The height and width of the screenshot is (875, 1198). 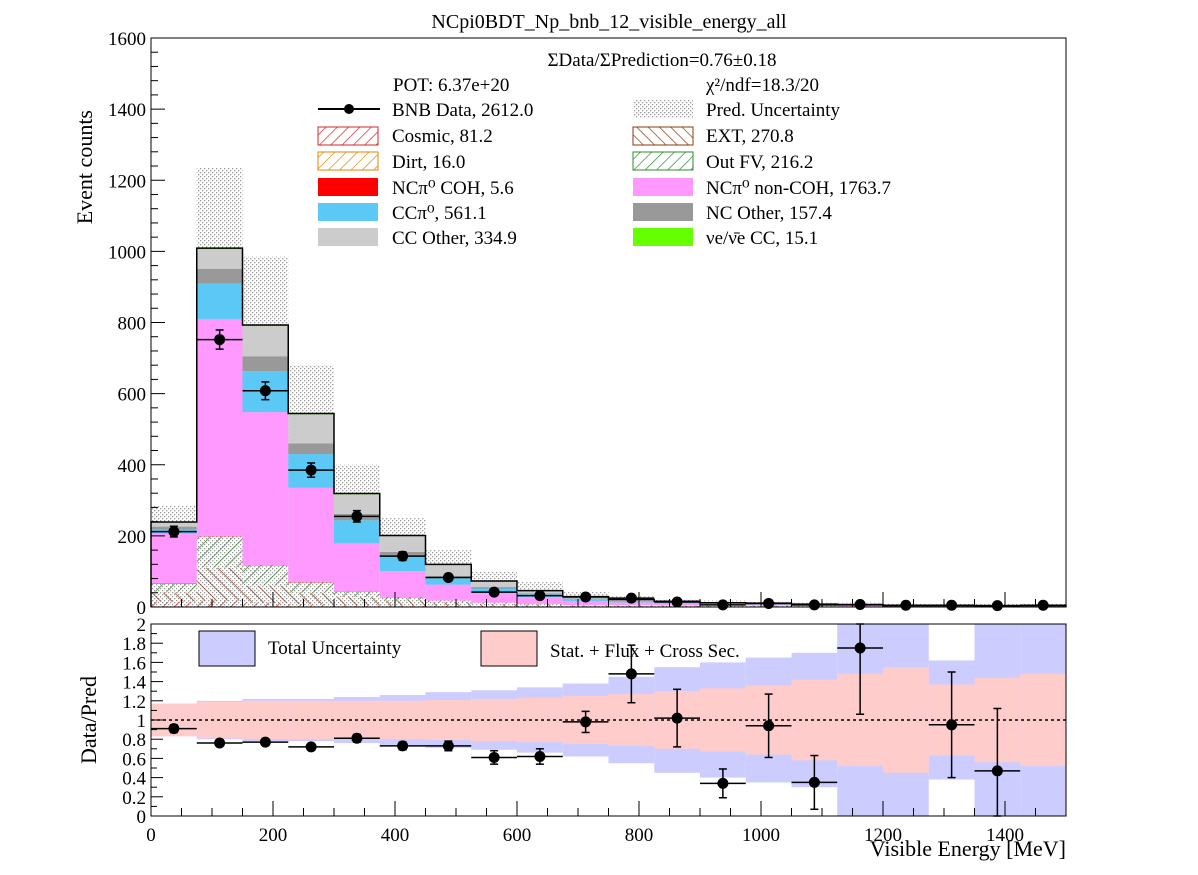 What do you see at coordinates (1005, 835) in the screenshot?
I see `x-tick-label: 1400` at bounding box center [1005, 835].